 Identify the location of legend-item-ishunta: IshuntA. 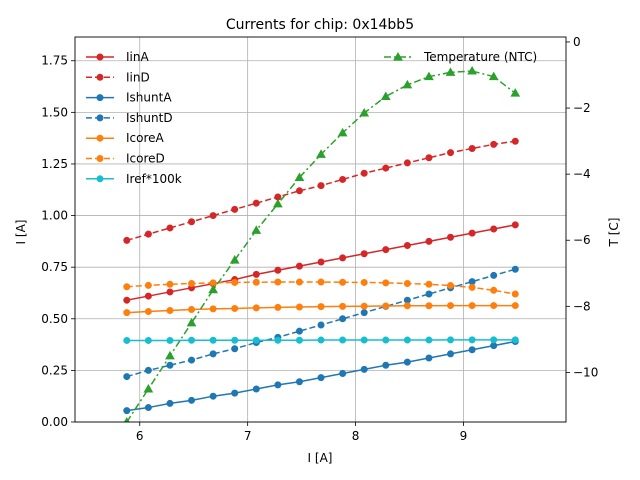
(129, 98).